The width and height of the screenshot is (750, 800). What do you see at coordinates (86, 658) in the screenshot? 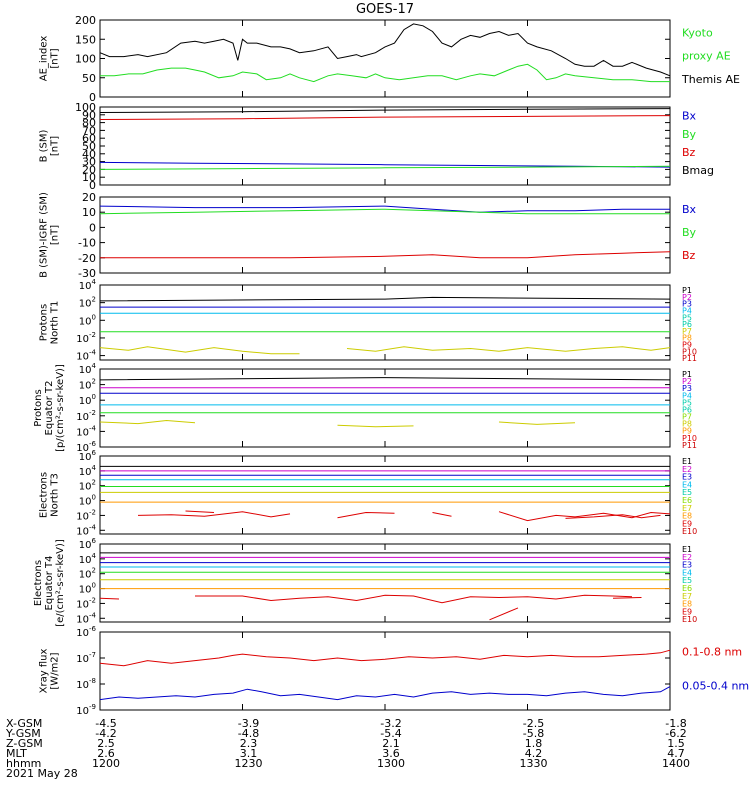
I see `panel-8-ytick-label: 10-7` at bounding box center [86, 658].